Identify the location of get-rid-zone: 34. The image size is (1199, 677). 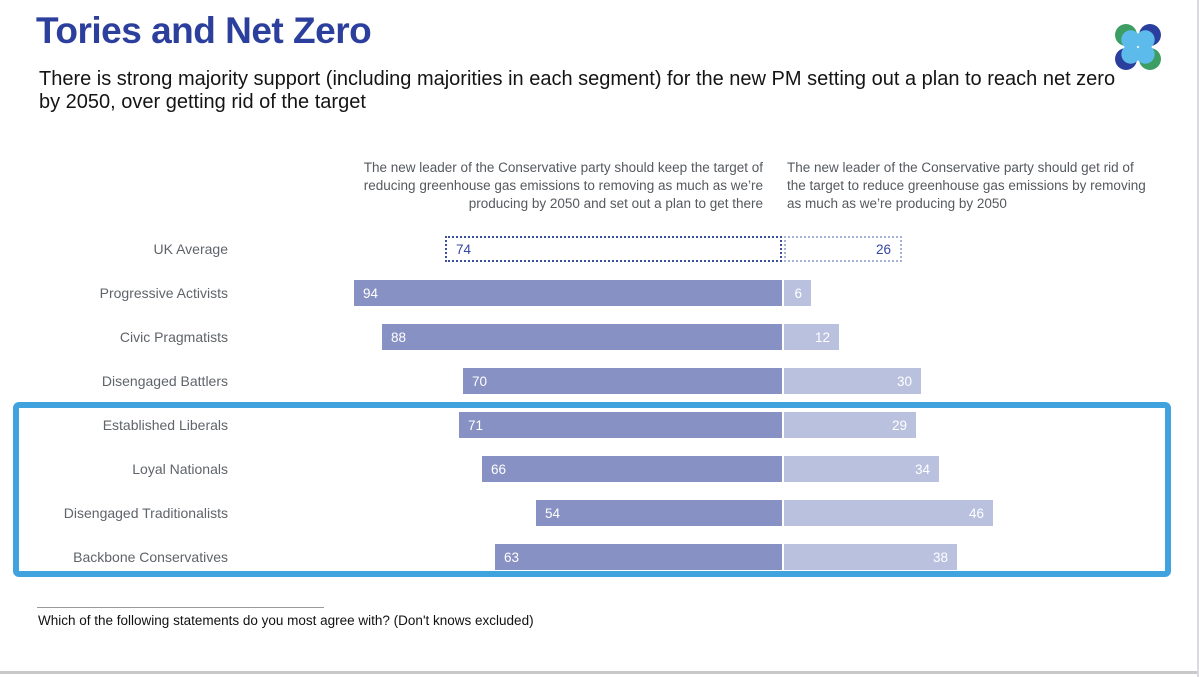
(990, 469).